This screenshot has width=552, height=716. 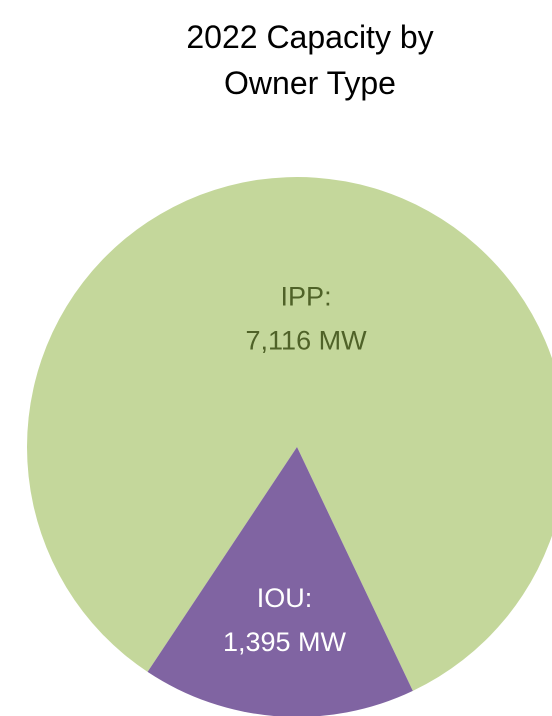 I want to click on slice-category-label: IPP:, so click(x=306, y=297).